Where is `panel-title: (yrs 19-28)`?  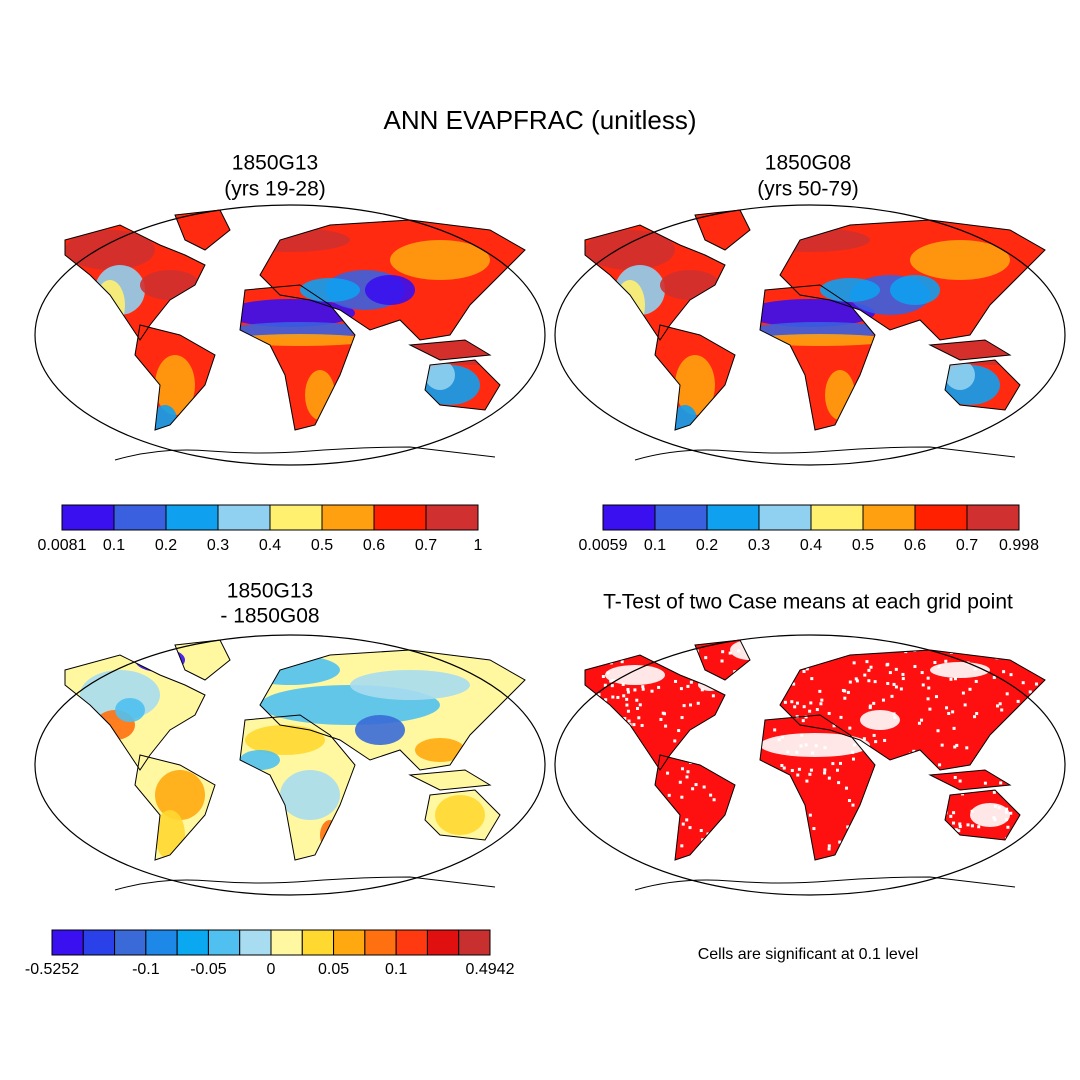
panel-title: (yrs 19-28) is located at coordinates (275, 189).